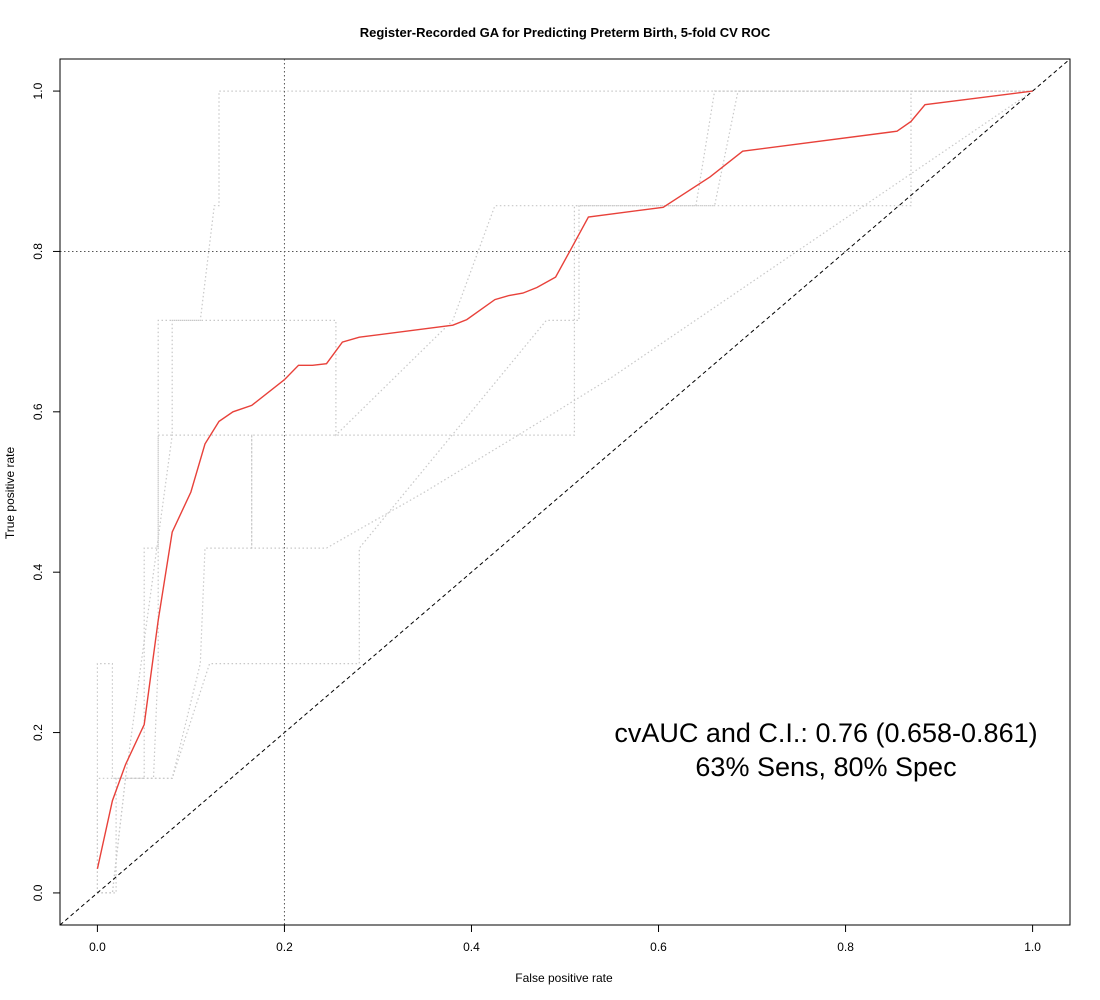 This screenshot has width=1100, height=1000. What do you see at coordinates (38, 411) in the screenshot?
I see `y-tick-label: 0.6` at bounding box center [38, 411].